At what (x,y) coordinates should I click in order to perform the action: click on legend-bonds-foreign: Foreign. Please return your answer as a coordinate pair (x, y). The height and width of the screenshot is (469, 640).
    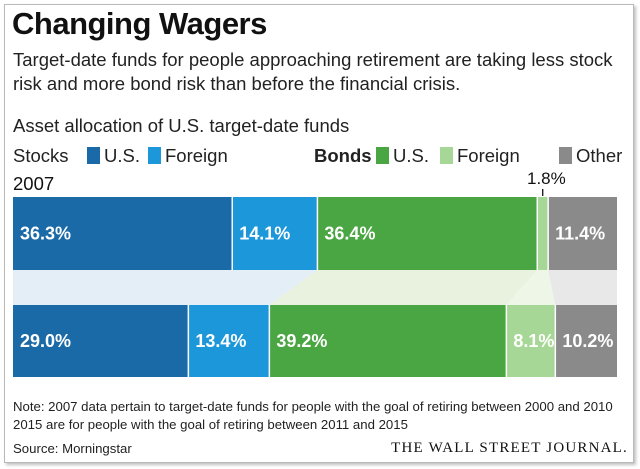
    Looking at the image, I should click on (480, 156).